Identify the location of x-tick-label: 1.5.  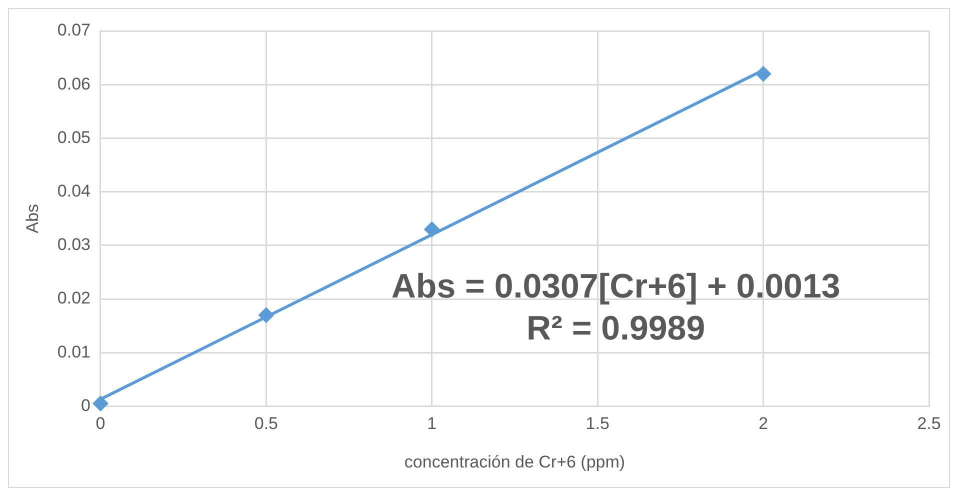
(598, 424).